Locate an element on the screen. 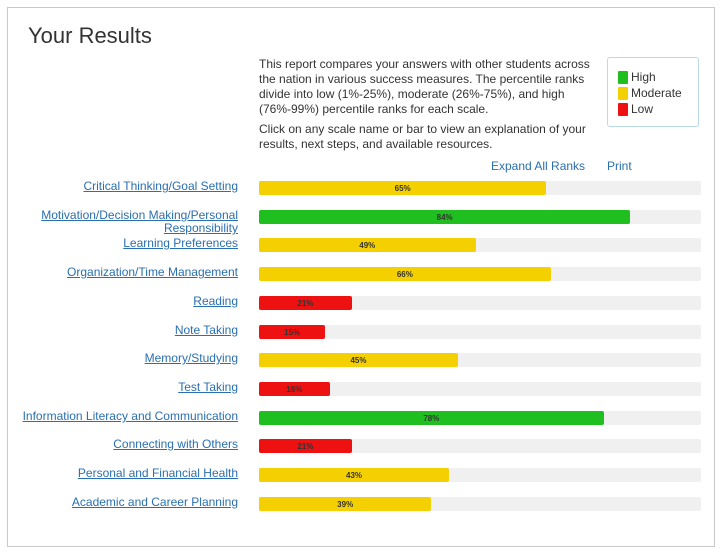 The width and height of the screenshot is (726, 559). expand-all-ranks-link: Expand All Ranks is located at coordinates (538, 166).